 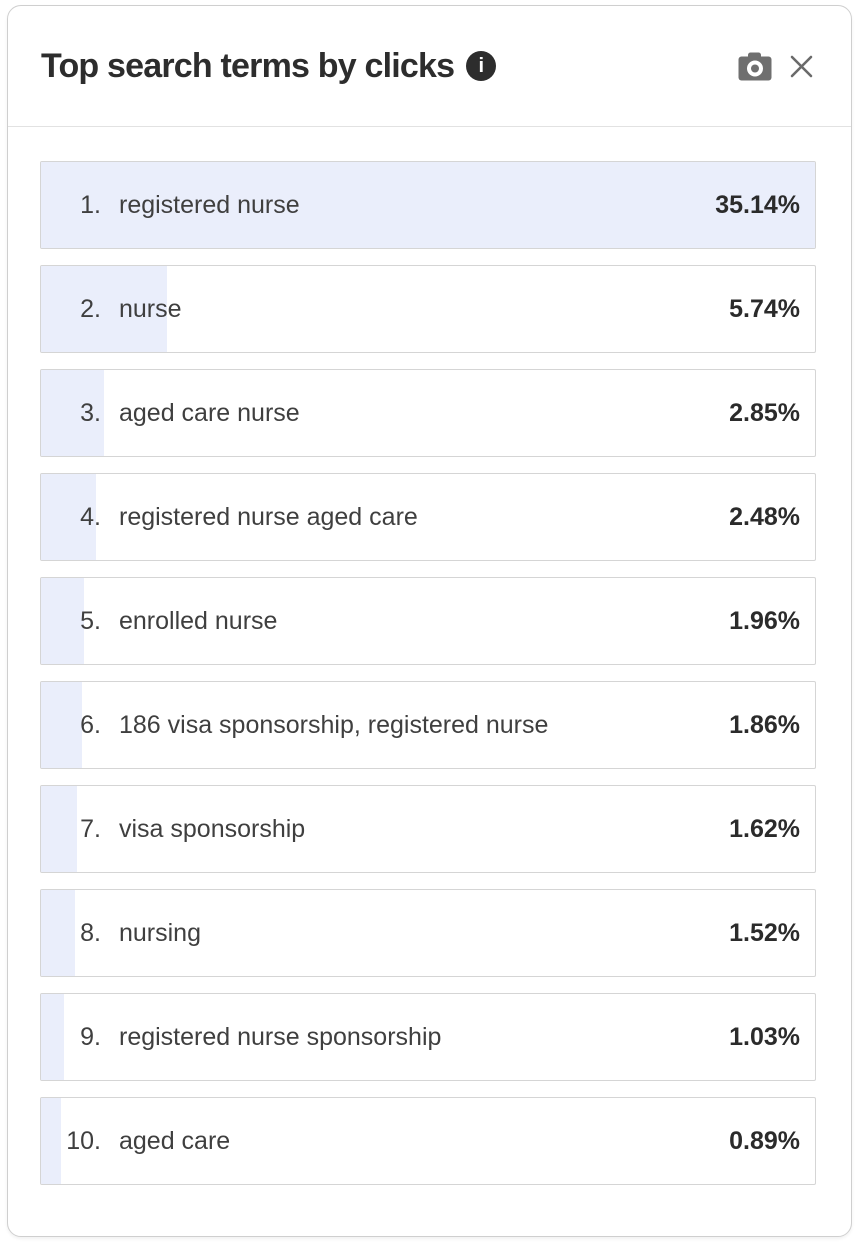 I want to click on row-content: 2. nurse 5.74%, so click(x=428, y=309).